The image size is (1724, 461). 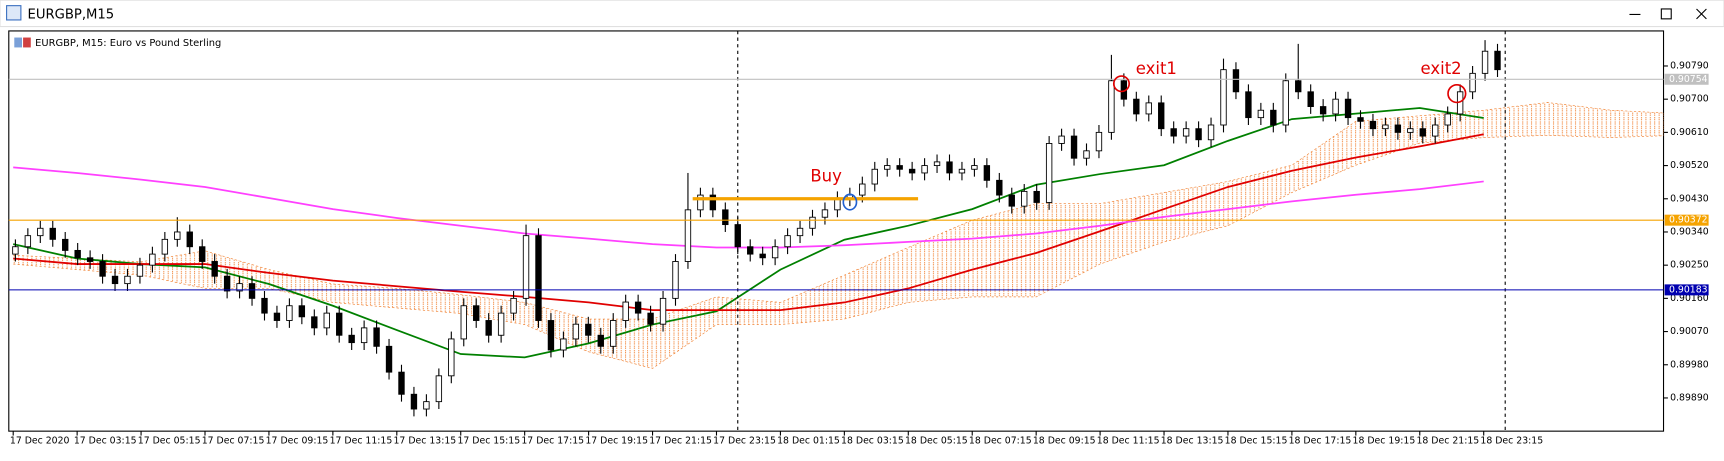 What do you see at coordinates (680, 441) in the screenshot?
I see `x-tick-label: 17 Dec 21:15` at bounding box center [680, 441].